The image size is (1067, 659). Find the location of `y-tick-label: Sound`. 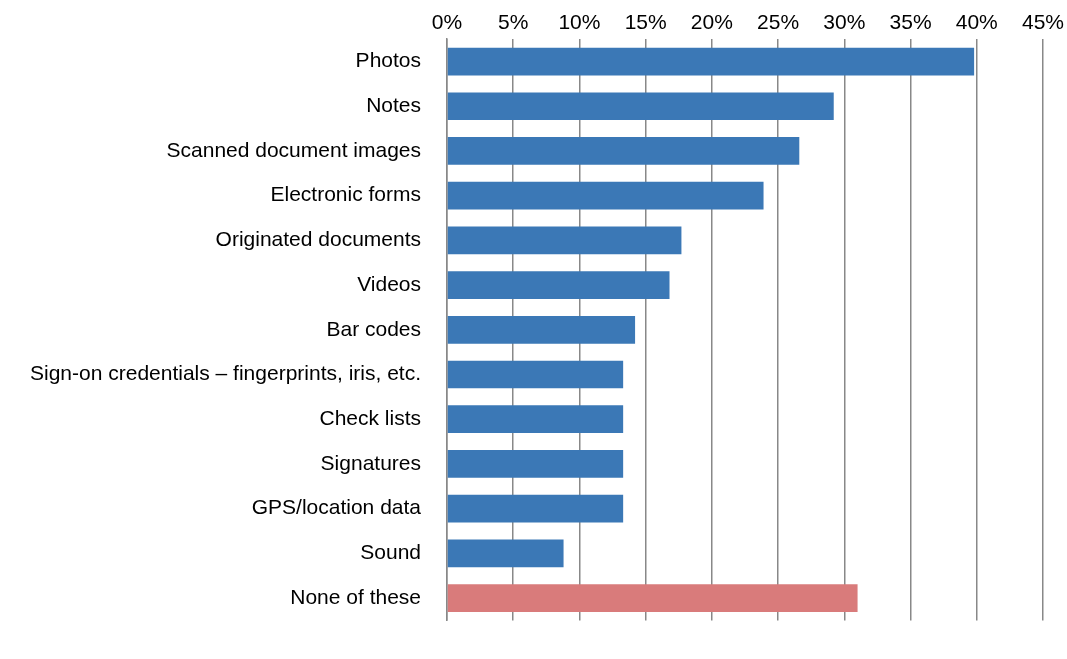

y-tick-label: Sound is located at coordinates (391, 552).